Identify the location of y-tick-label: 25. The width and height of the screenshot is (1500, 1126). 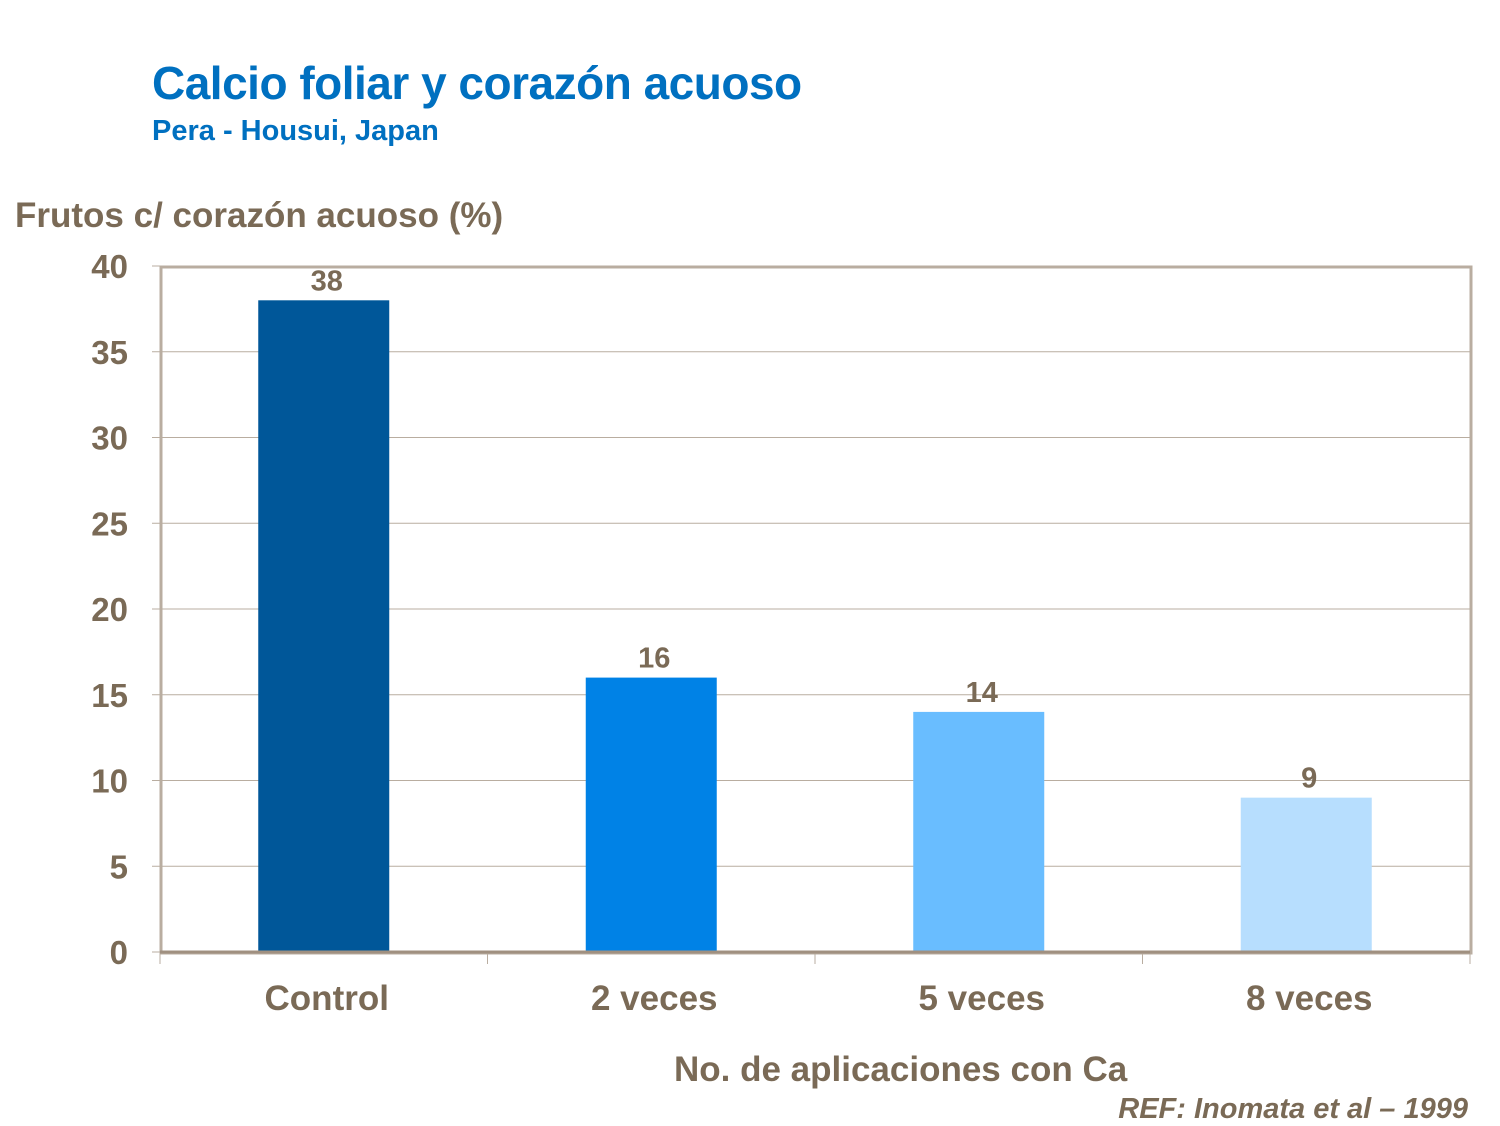
(109, 523).